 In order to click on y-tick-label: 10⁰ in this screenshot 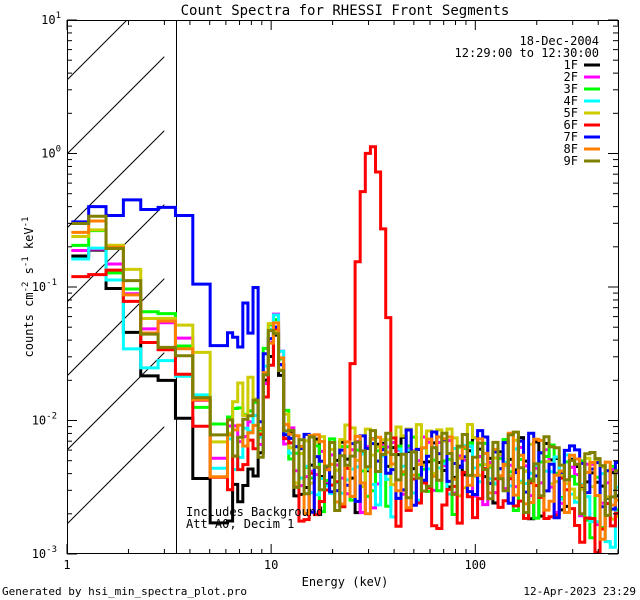, I will do `click(51, 153)`.